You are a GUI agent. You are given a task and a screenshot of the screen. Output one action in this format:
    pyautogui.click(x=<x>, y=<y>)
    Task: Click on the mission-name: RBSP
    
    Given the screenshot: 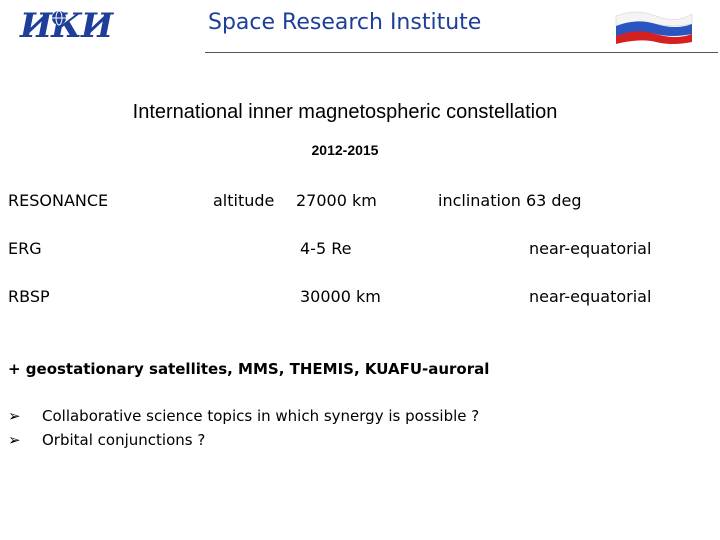 What is the action you would take?
    pyautogui.click(x=29, y=296)
    